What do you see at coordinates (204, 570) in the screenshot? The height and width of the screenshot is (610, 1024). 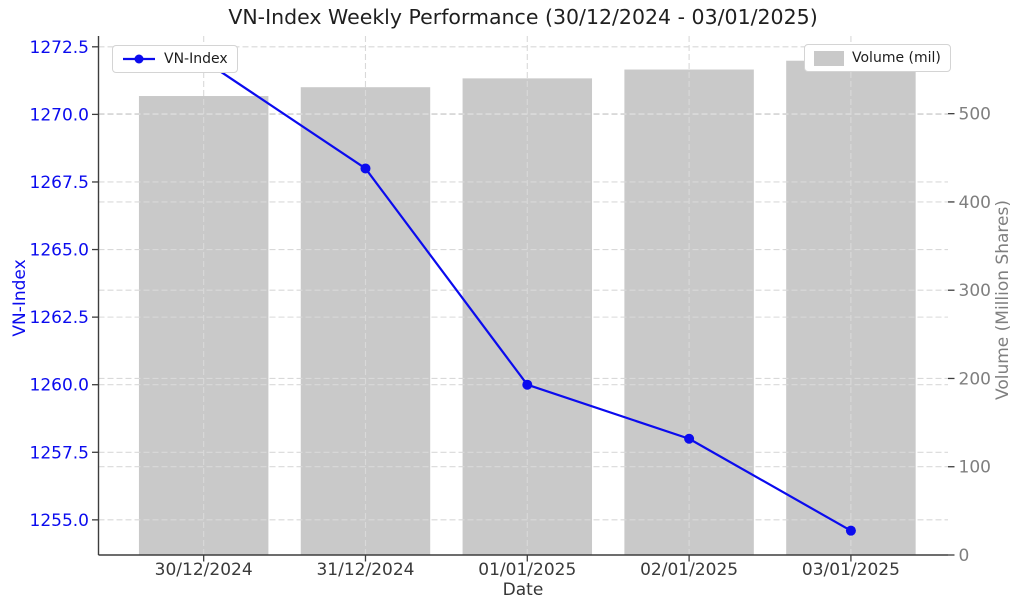 I see `x-tick-label: 30/12/2024` at bounding box center [204, 570].